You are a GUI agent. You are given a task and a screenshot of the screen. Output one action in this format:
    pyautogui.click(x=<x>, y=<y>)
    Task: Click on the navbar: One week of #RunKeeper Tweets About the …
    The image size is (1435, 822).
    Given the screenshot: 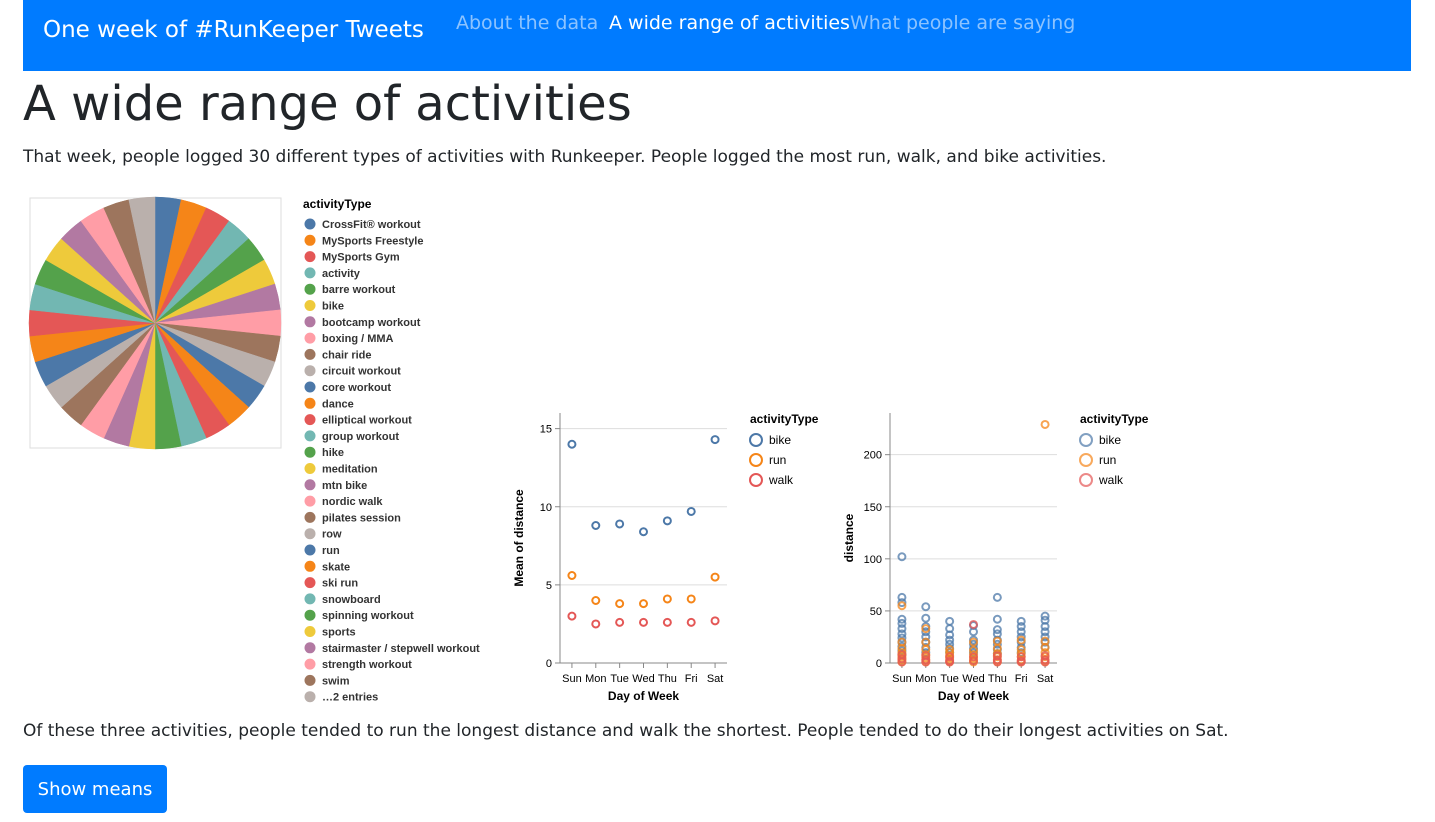 What is the action you would take?
    pyautogui.click(x=717, y=35)
    